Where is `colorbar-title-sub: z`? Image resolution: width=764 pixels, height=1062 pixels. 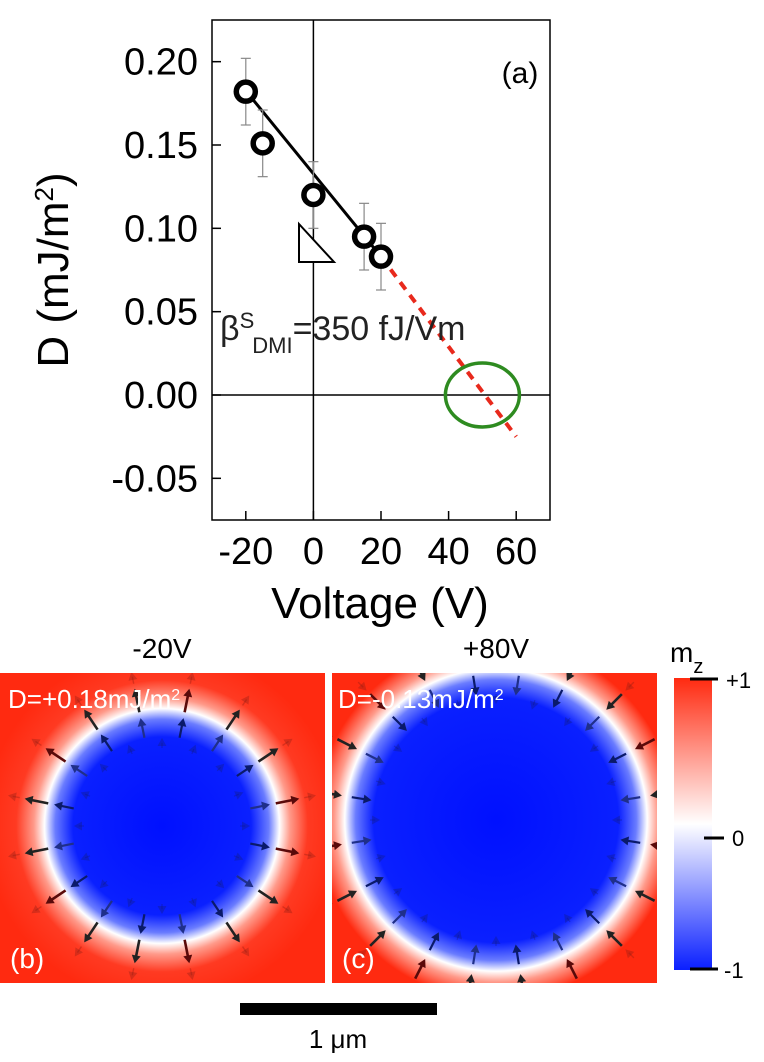 colorbar-title-sub: z is located at coordinates (698, 667).